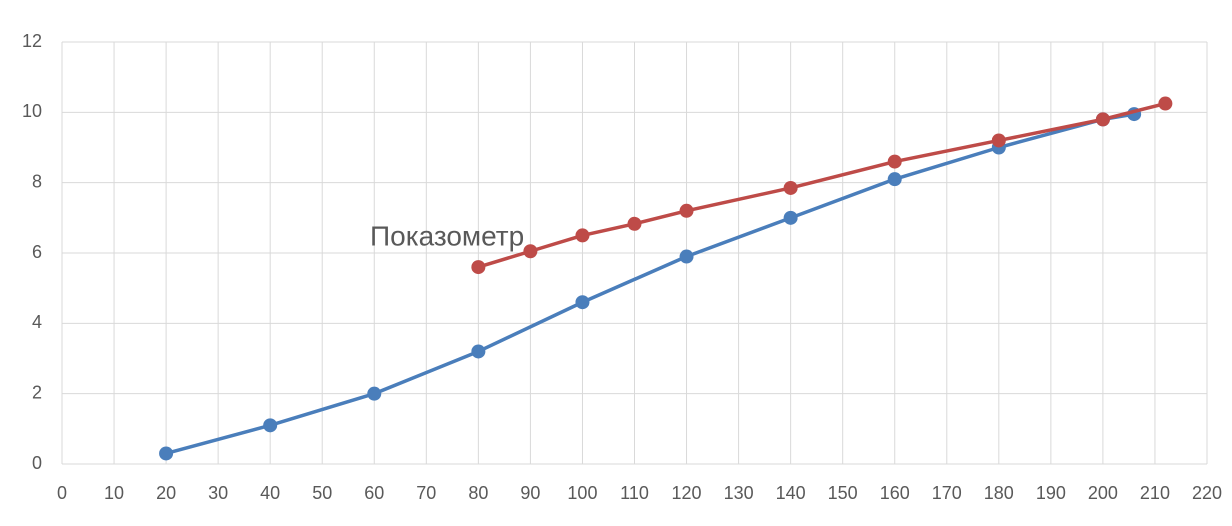  What do you see at coordinates (166, 493) in the screenshot?
I see `x-tick-label: 20` at bounding box center [166, 493].